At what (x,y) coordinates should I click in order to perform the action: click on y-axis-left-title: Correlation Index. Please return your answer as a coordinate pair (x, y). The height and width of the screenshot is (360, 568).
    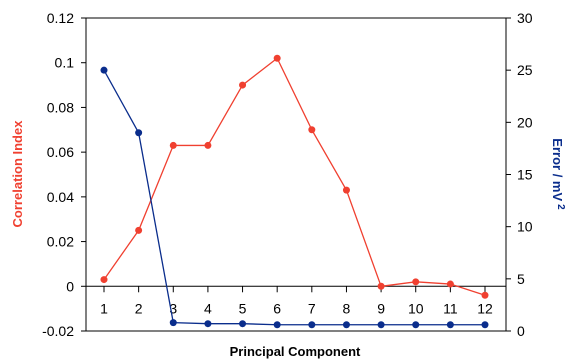
    Looking at the image, I should click on (17, 174).